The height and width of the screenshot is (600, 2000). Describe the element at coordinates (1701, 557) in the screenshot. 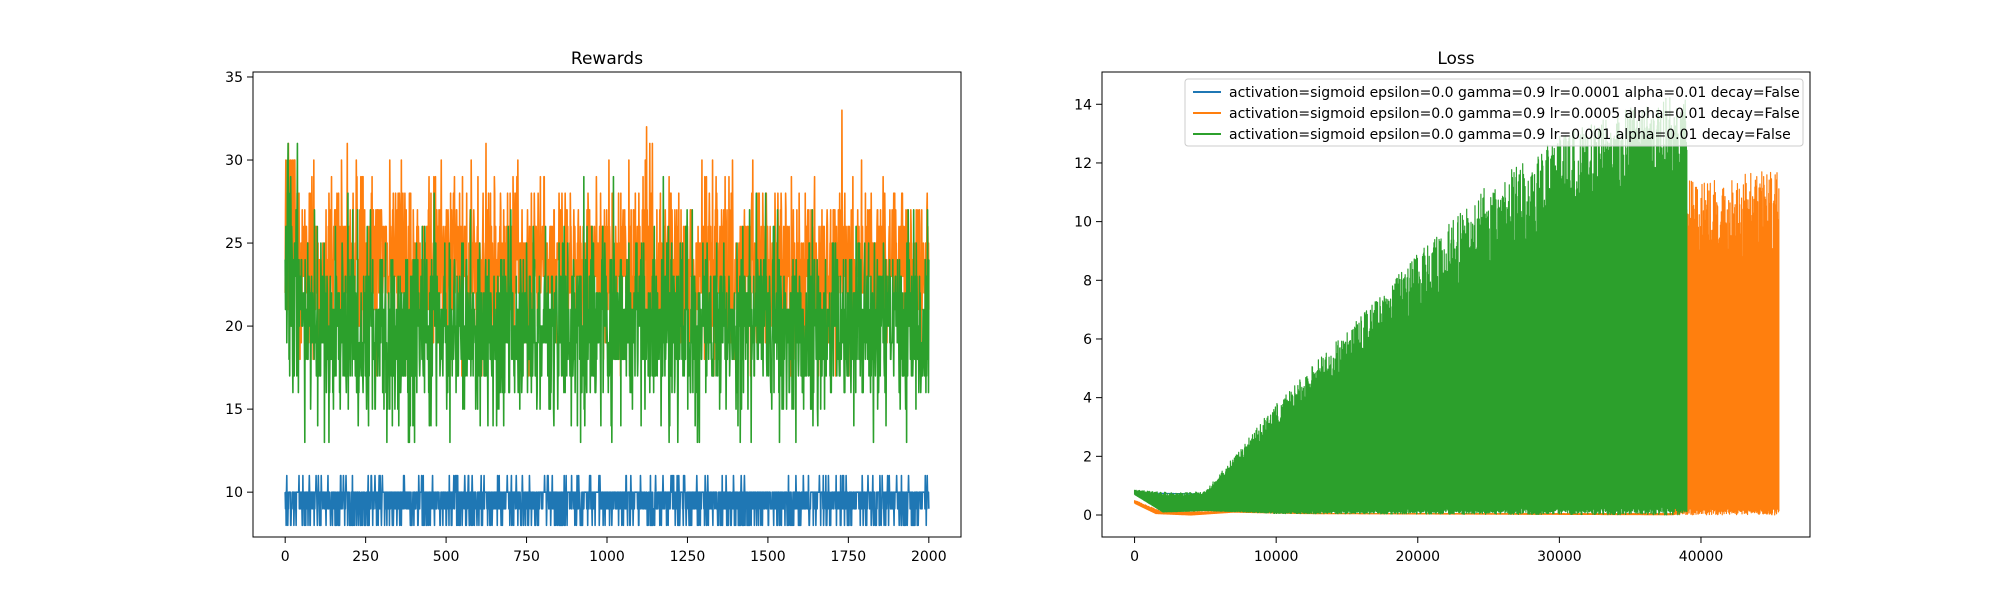

I see `loss-xtick-label-4: 40000` at that location.